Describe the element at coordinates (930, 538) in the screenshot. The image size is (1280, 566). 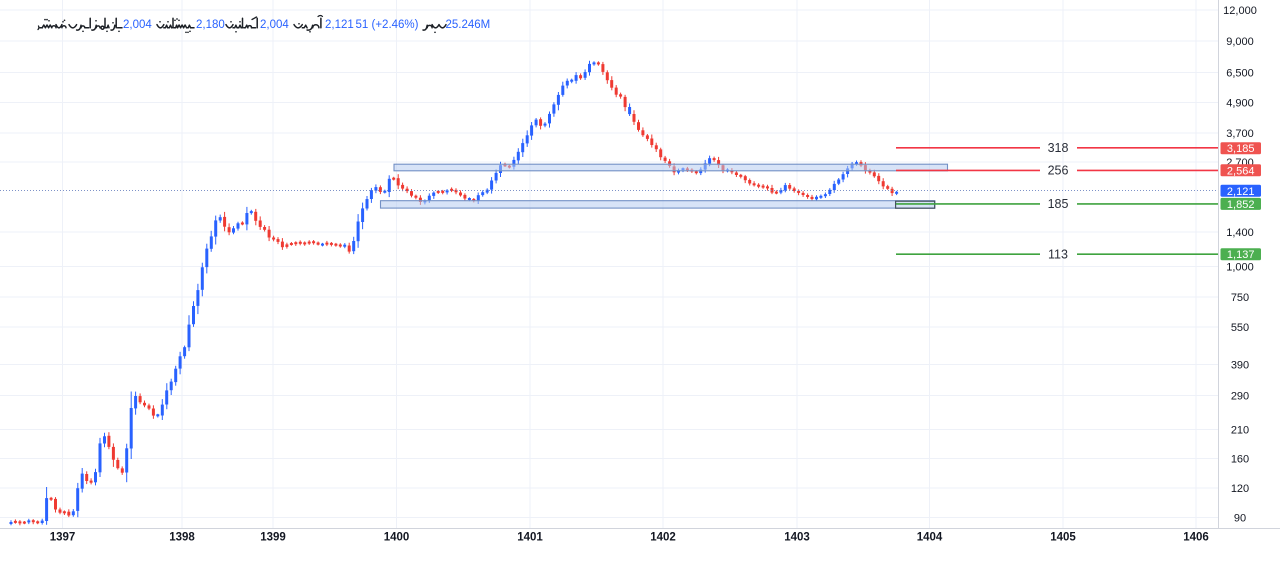
I see `svg-text: 1404` at that location.